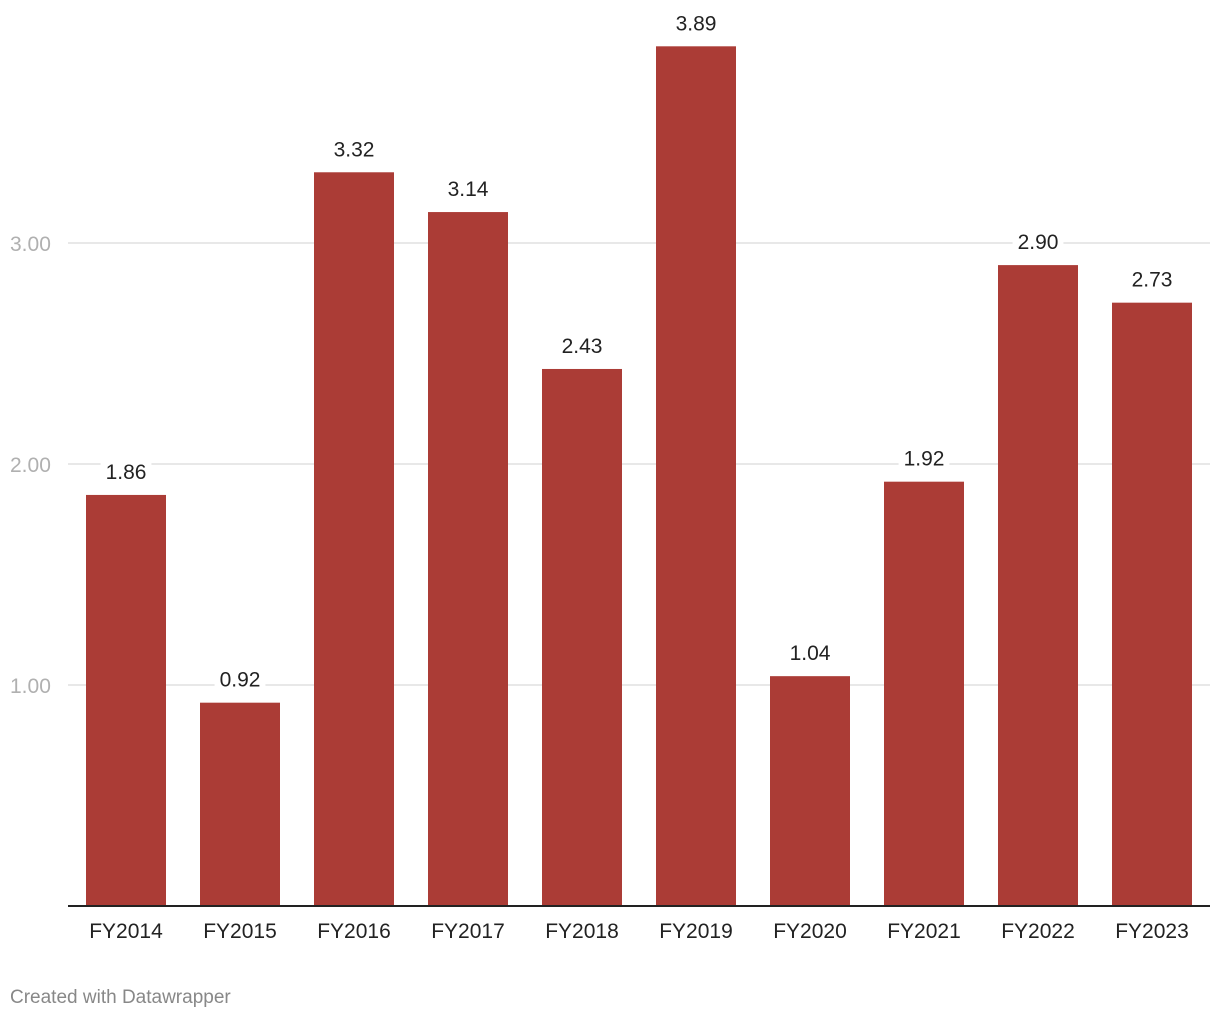 The height and width of the screenshot is (1020, 1220). What do you see at coordinates (468, 931) in the screenshot?
I see `x-tick-label: FY2017` at bounding box center [468, 931].